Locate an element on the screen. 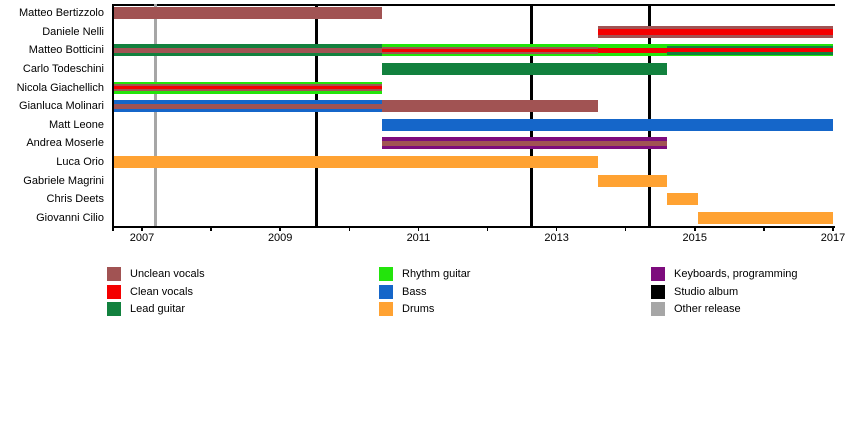  legend-label: Clean vocals is located at coordinates (161, 291).